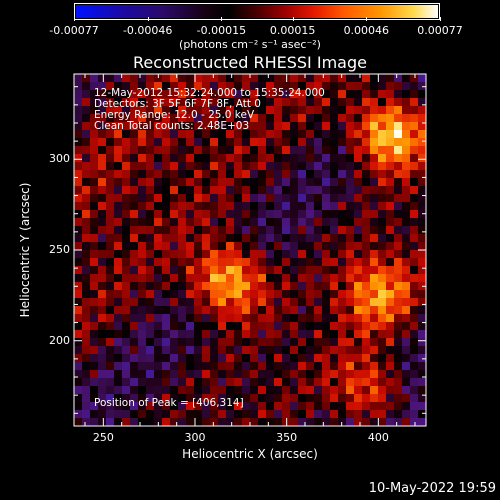 This screenshot has height=500, width=500. Describe the element at coordinates (169, 403) in the screenshot. I see `peak-position-label: Position of Peak = [406,314]` at that location.